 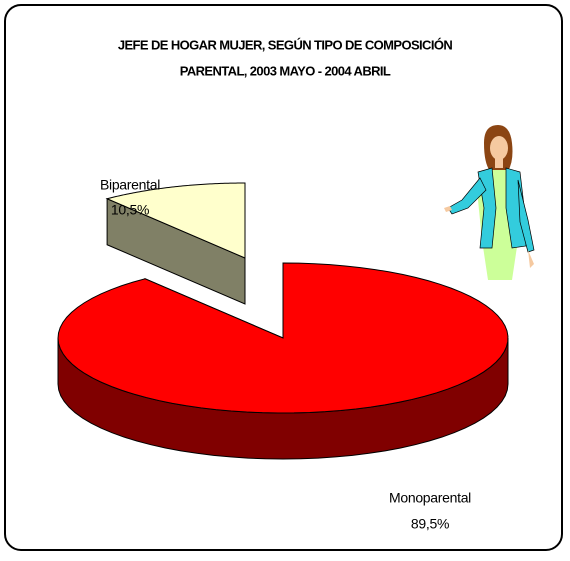 What do you see at coordinates (430, 498) in the screenshot?
I see `slice-label: Monoparental` at bounding box center [430, 498].